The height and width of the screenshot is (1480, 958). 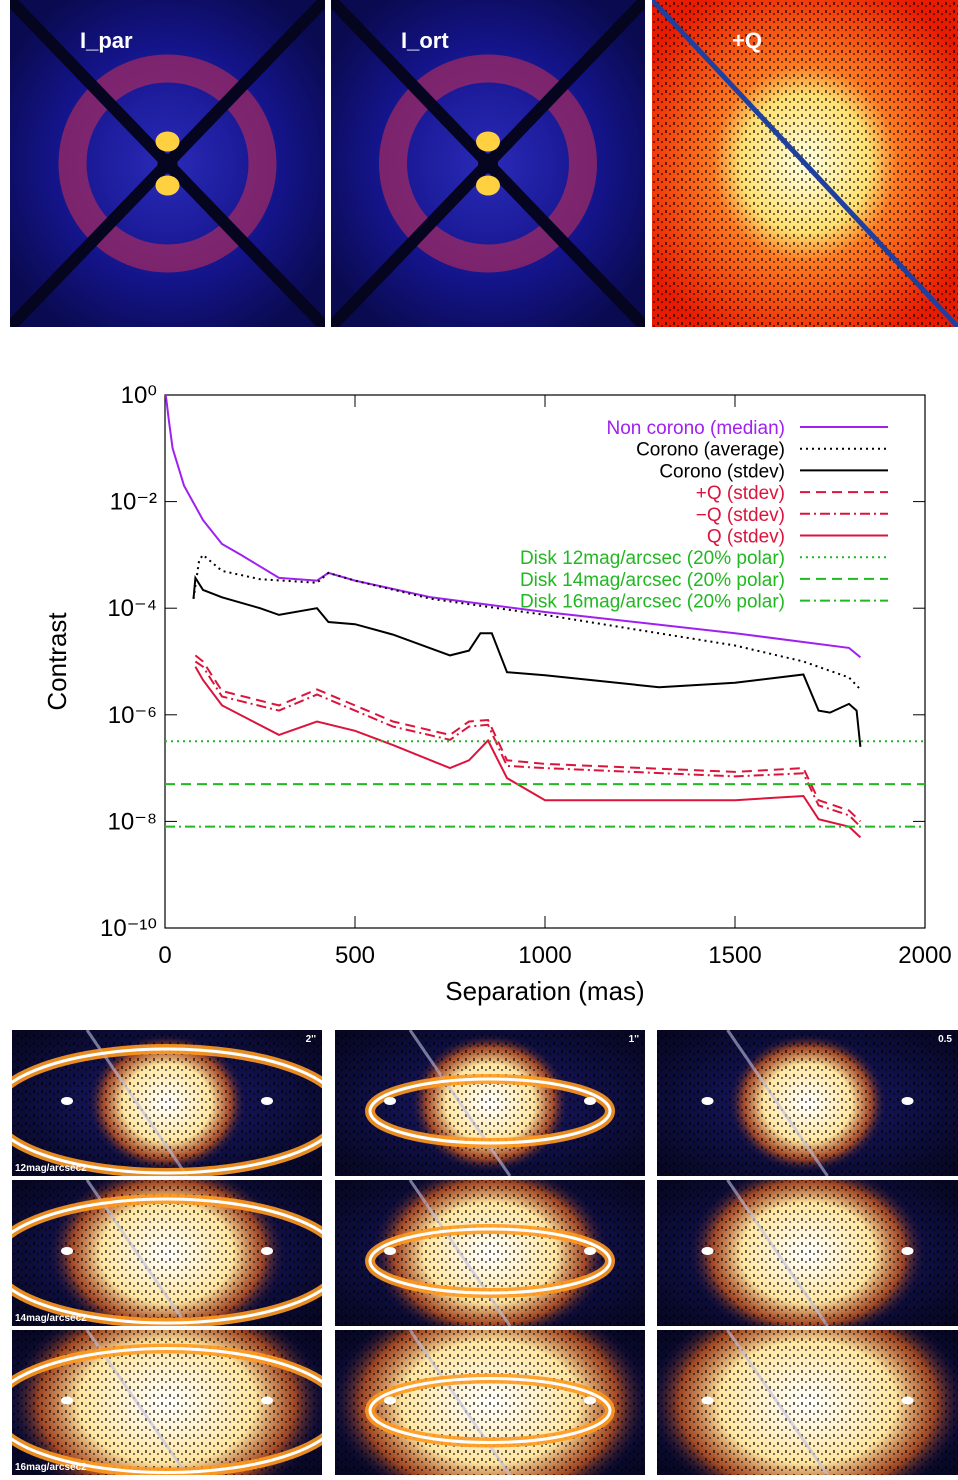 What do you see at coordinates (355, 955) in the screenshot?
I see `x-tick-label: 500` at bounding box center [355, 955].